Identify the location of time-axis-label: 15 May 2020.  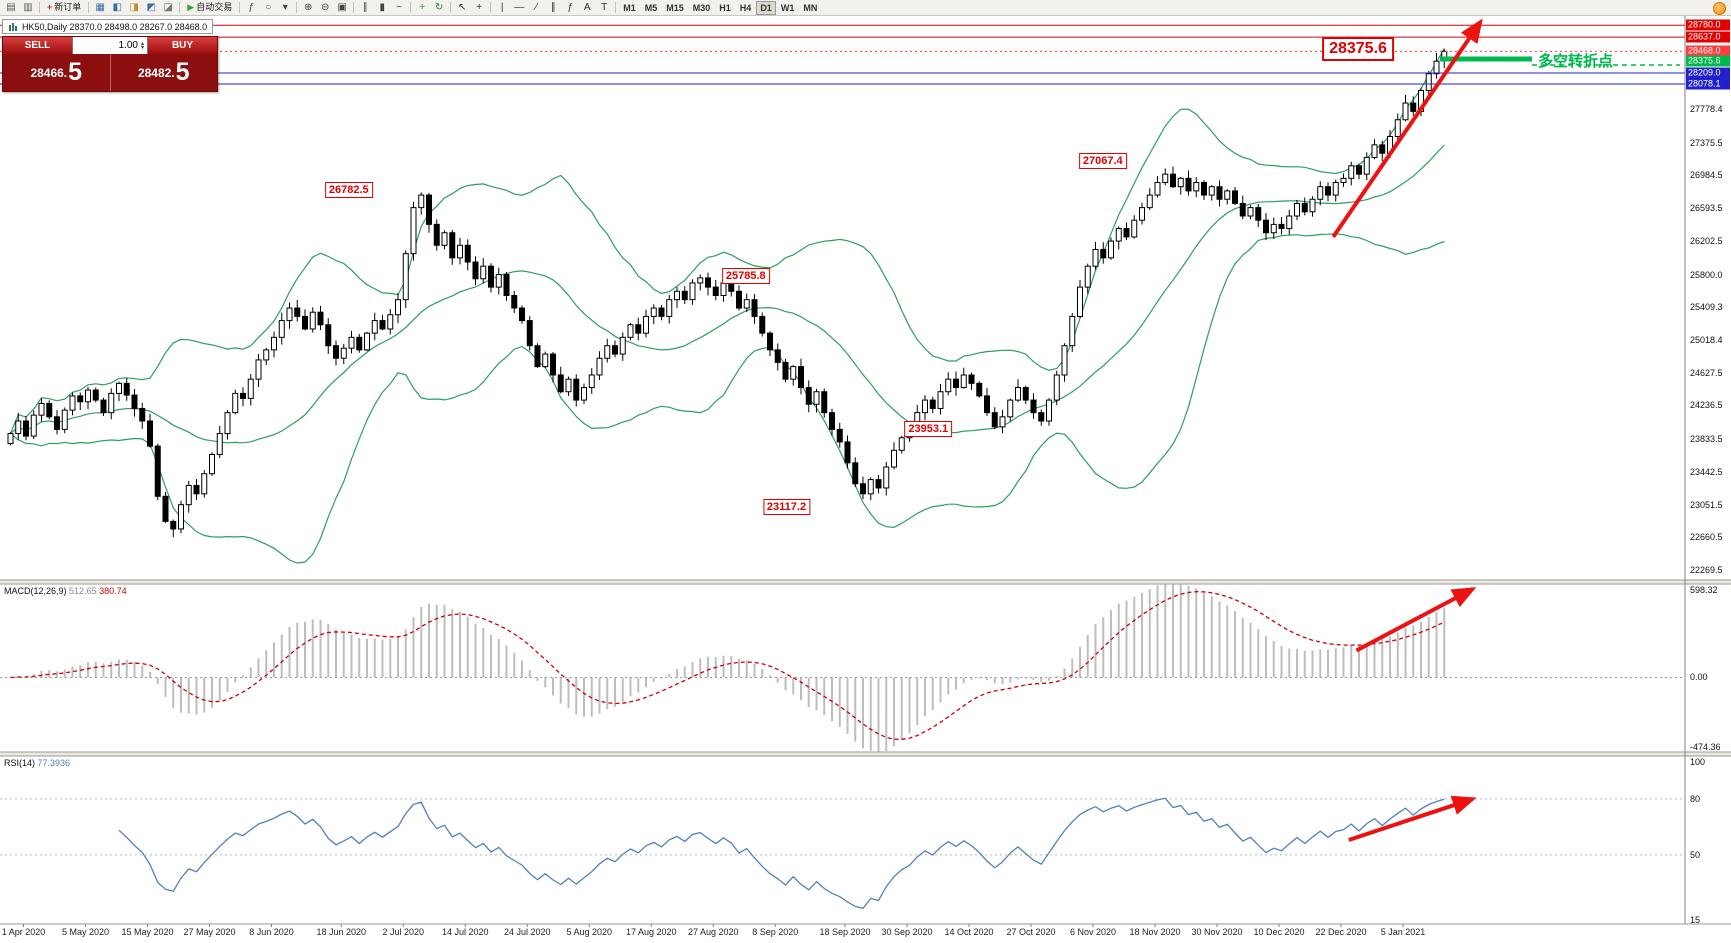
(147, 932).